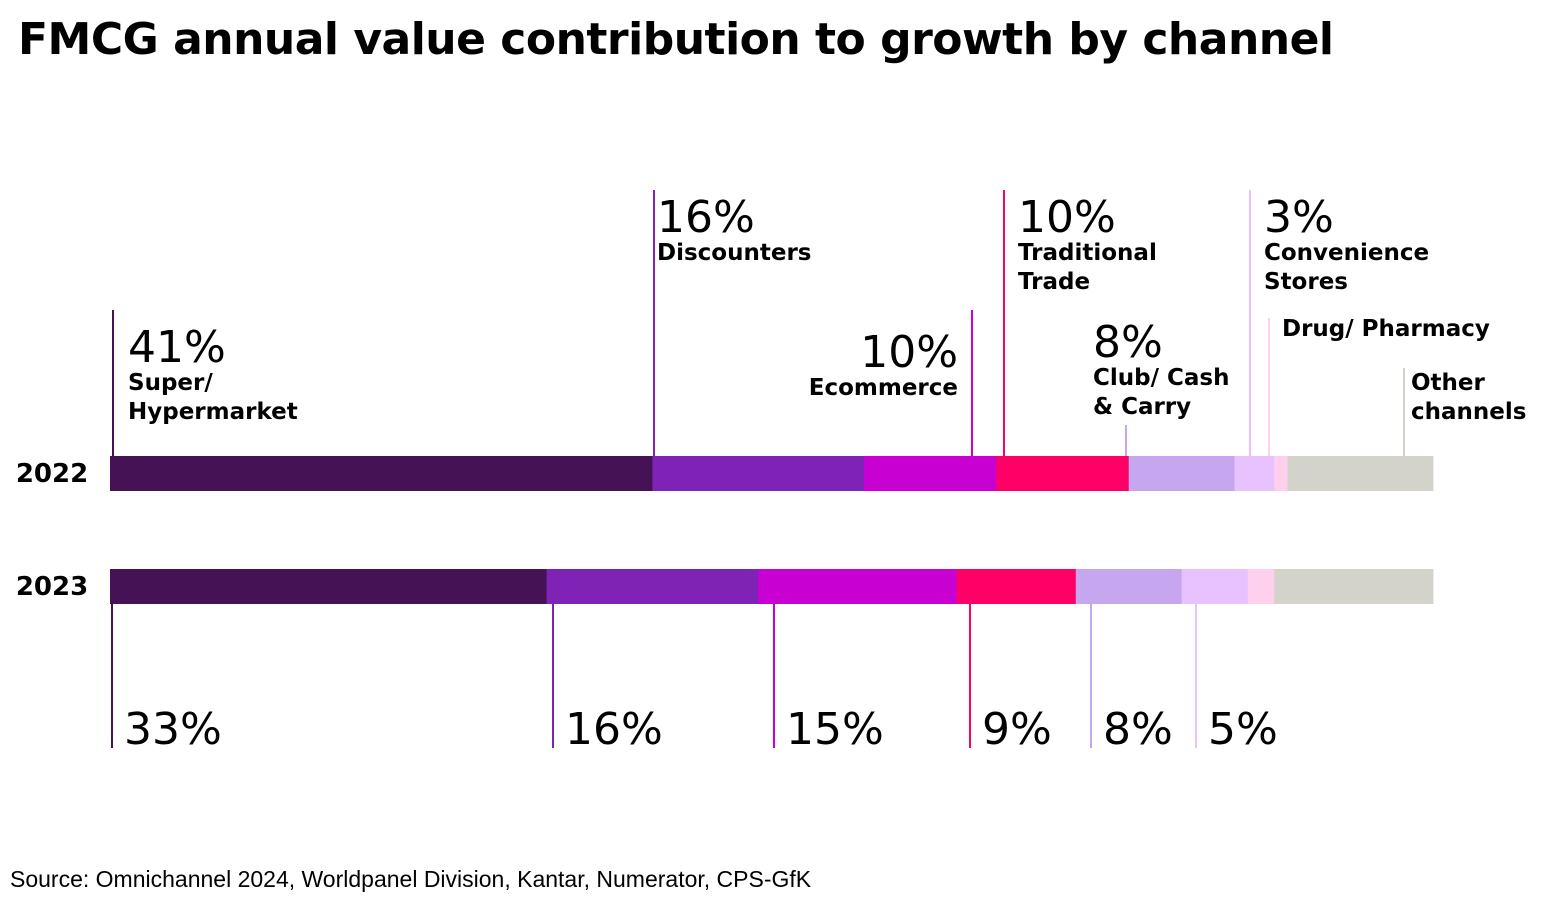 Image resolution: width=1544 pixels, height=912 pixels. Describe the element at coordinates (177, 347) in the screenshot. I see `value-label-2022-super-hypermarket: 41%` at that location.